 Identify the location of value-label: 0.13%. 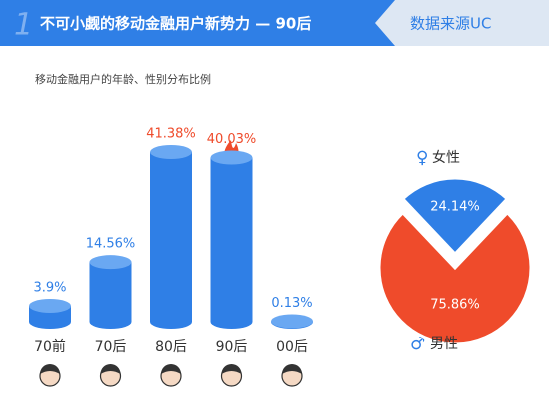
(291, 303).